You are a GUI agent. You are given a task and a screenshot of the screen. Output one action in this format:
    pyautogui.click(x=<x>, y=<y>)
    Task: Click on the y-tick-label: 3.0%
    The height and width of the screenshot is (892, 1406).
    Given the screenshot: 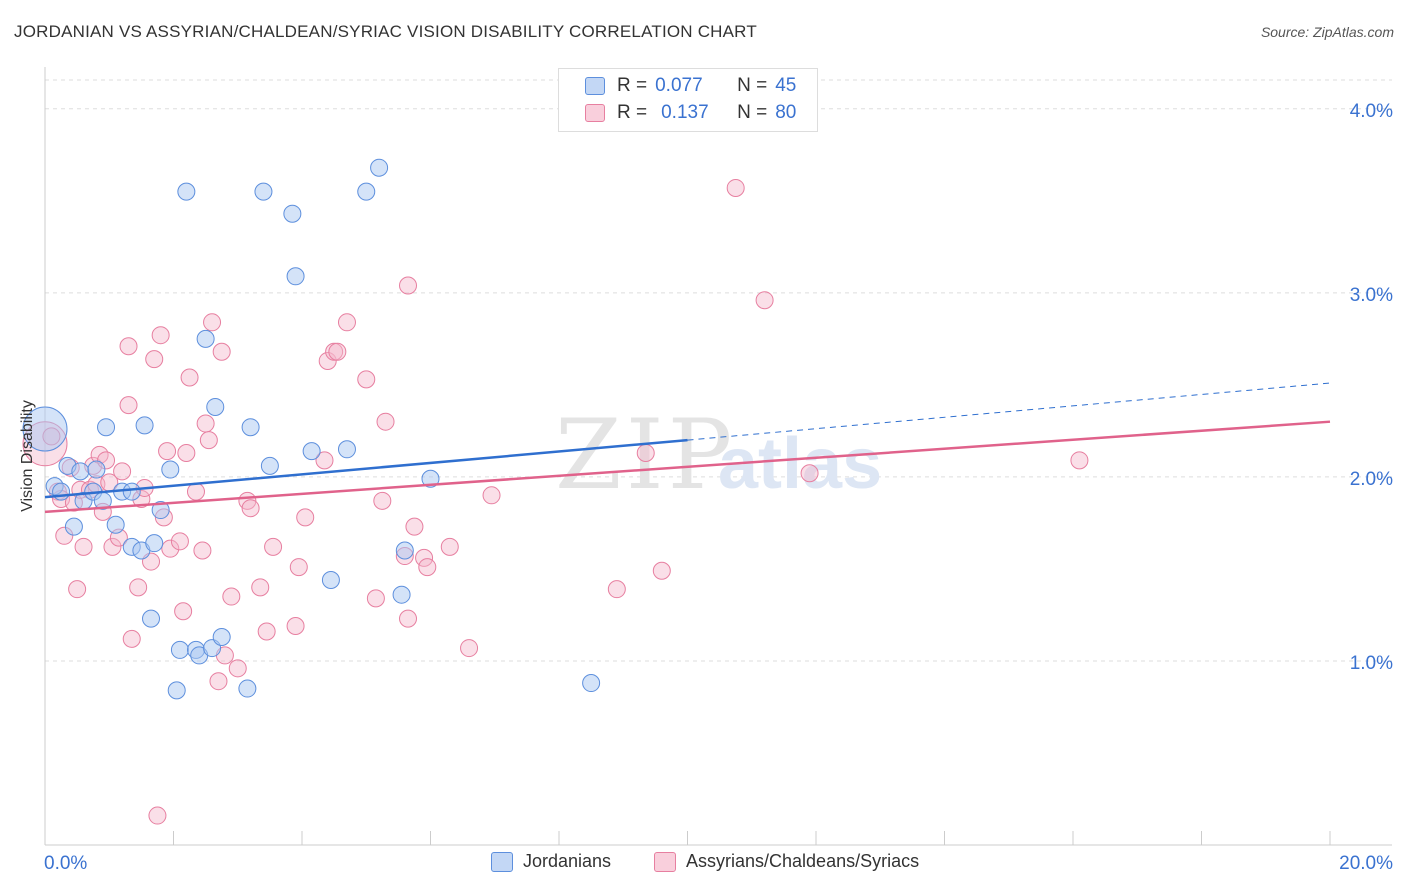 What is the action you would take?
    pyautogui.click(x=1371, y=295)
    